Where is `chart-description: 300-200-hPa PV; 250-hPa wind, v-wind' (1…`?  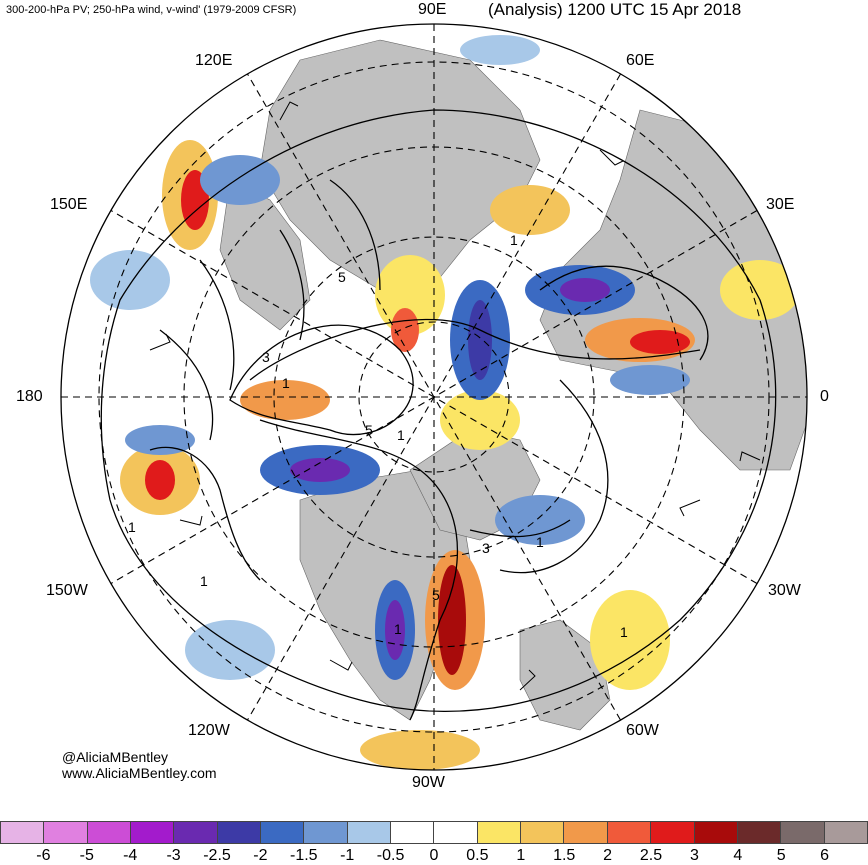 chart-description: 300-200-hPa PV; 250-hPa wind, v-wind' (1… is located at coordinates (151, 10).